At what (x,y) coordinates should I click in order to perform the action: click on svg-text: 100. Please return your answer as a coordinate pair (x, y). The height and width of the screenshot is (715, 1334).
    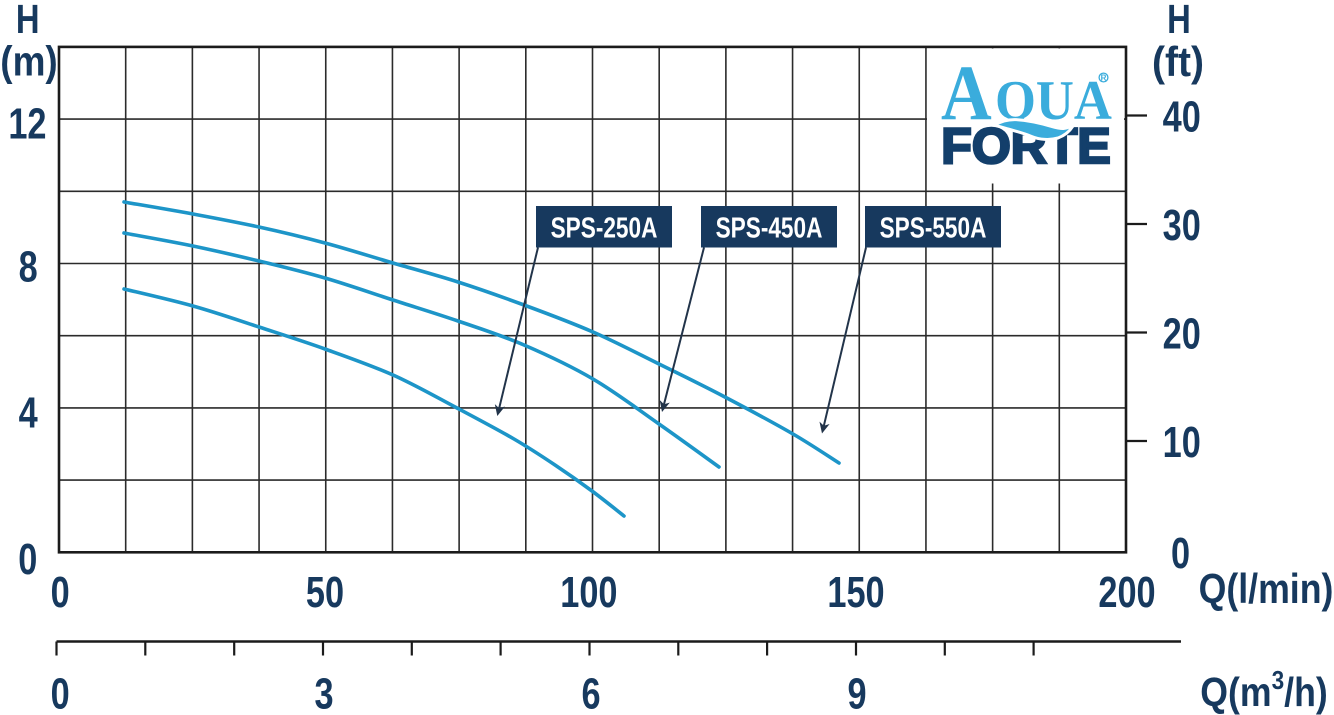
    Looking at the image, I should click on (588, 592).